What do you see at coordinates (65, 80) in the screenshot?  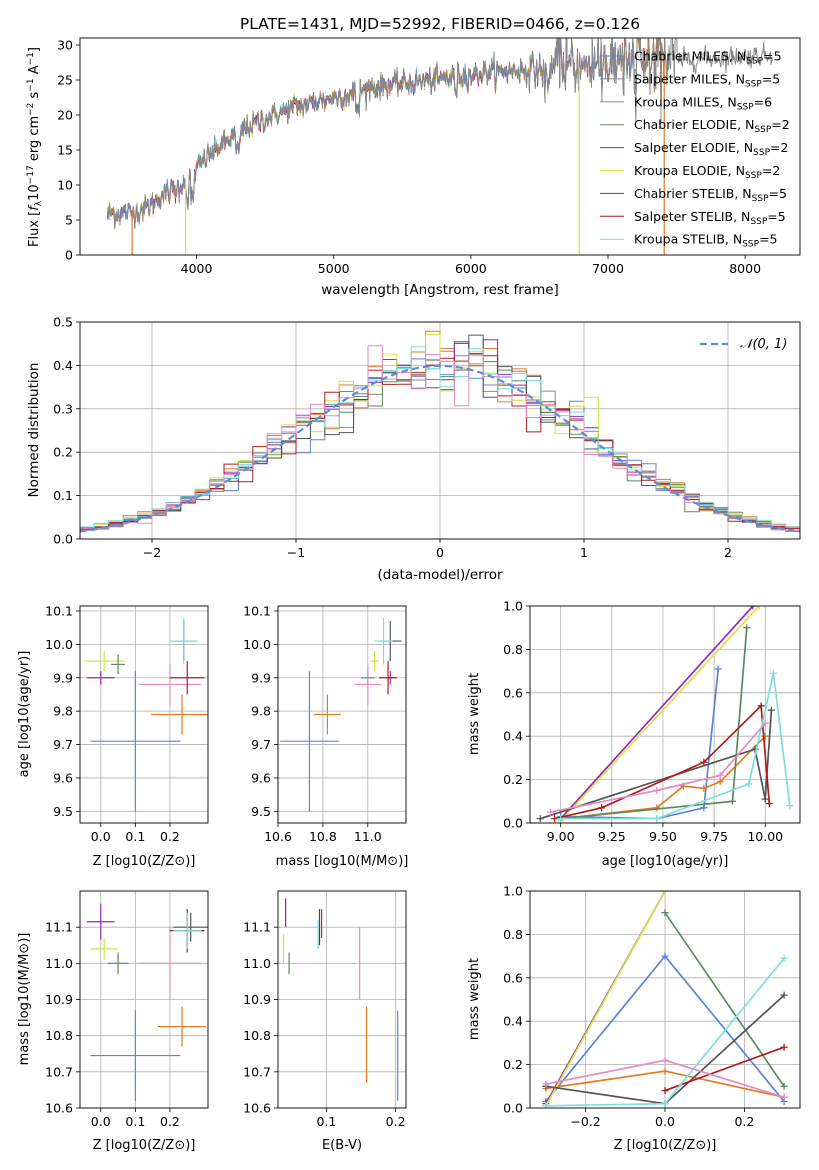 I see `ytick-label: 25` at bounding box center [65, 80].